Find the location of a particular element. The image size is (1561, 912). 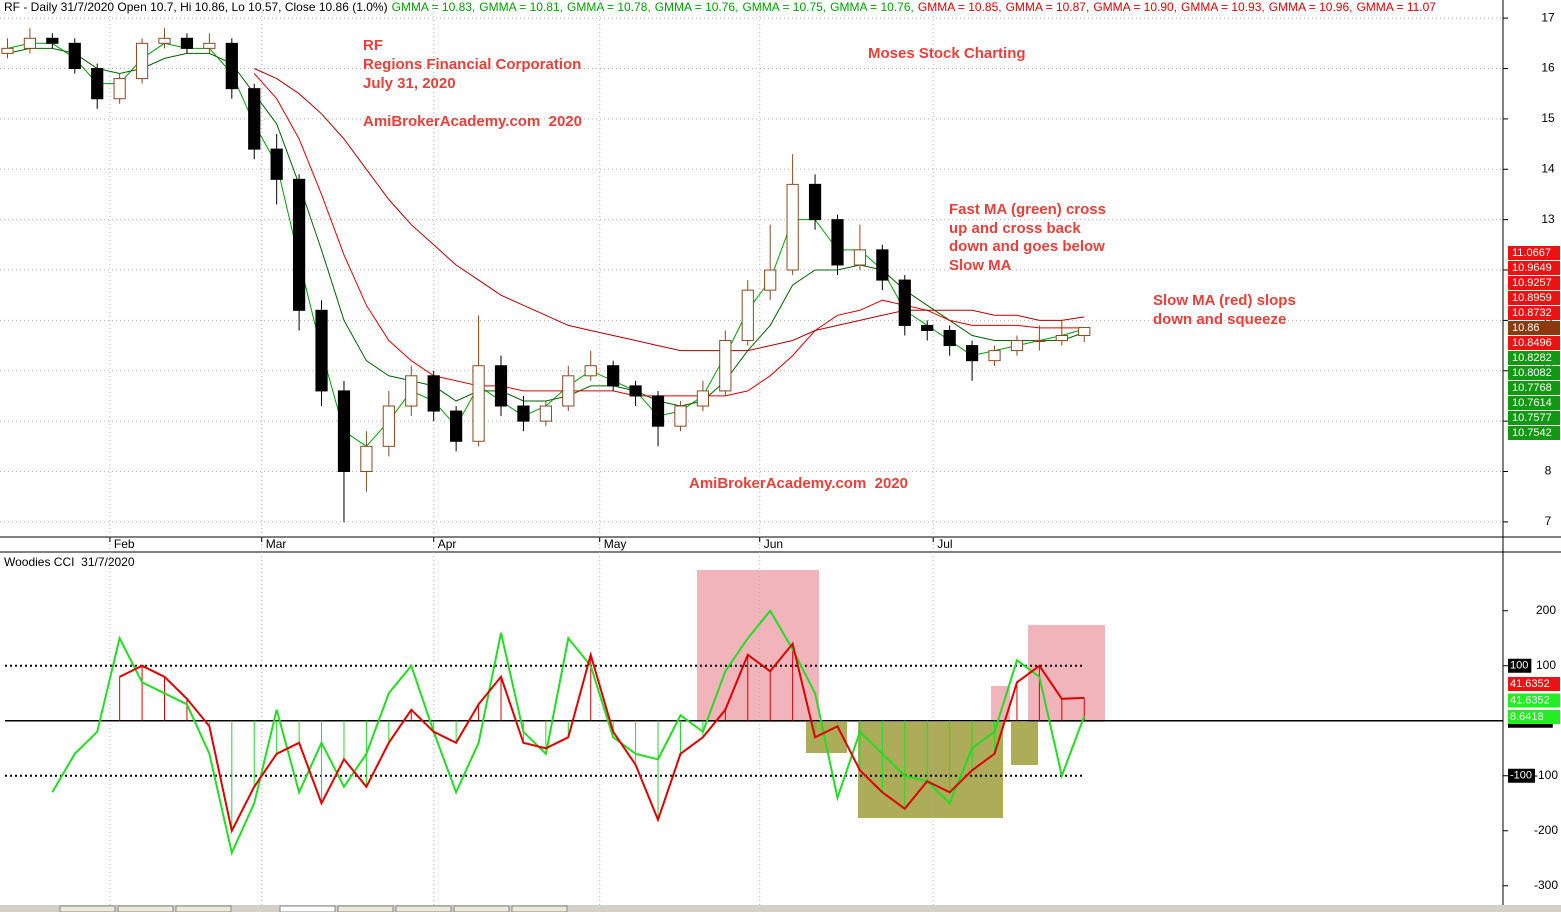

price-label: 10.8082 is located at coordinates (1532, 373).